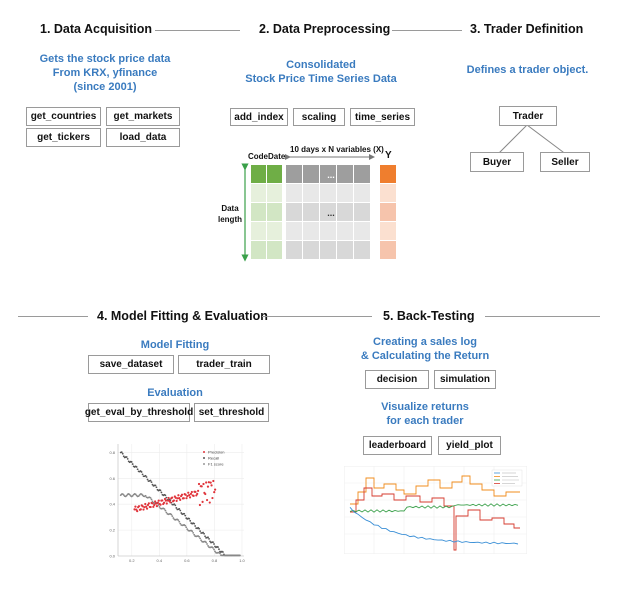  What do you see at coordinates (321, 65) in the screenshot?
I see `preprocessing-description-line: Consolidated` at bounding box center [321, 65].